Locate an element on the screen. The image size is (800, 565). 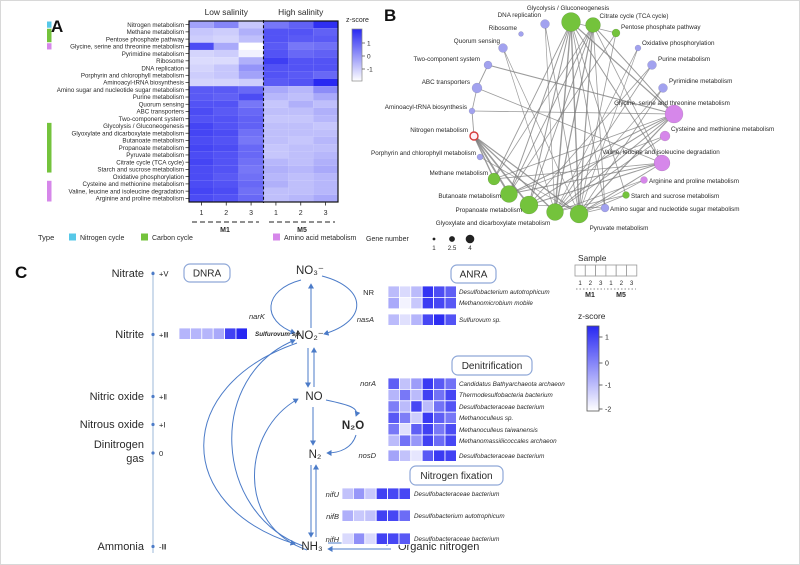
sample-number: 2 is located at coordinates (622, 283).